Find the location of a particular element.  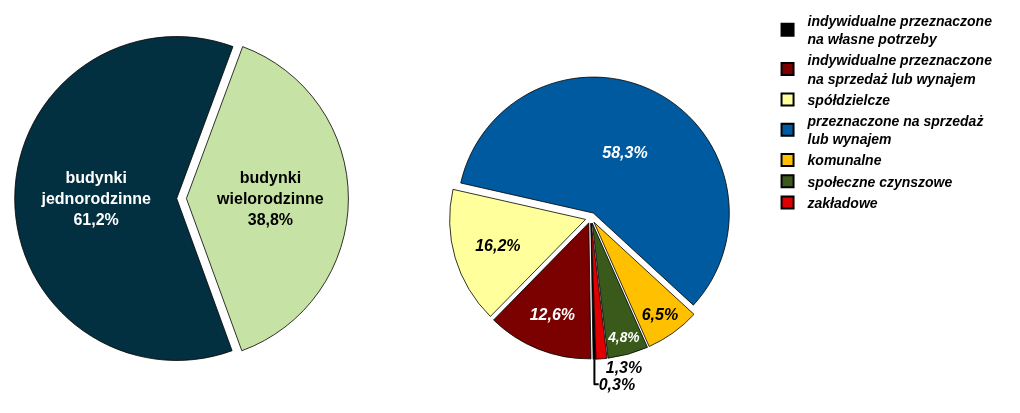

slice-label: budynki wielorodzinne is located at coordinates (270, 188).